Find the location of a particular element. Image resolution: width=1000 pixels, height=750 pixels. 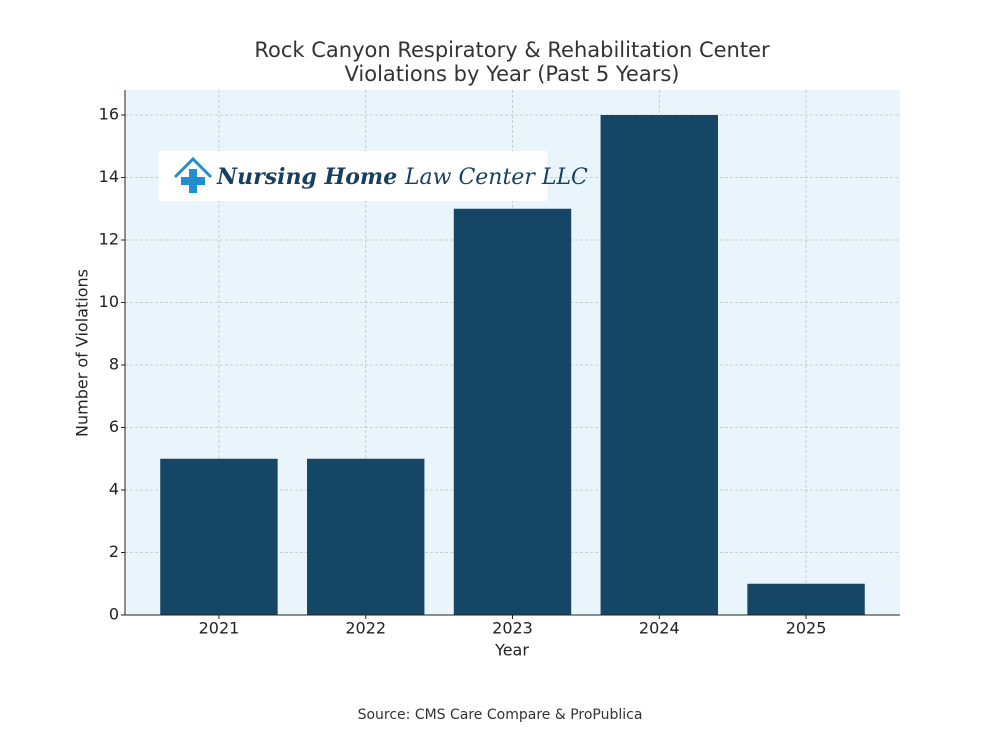

x-tick-label: 2023 is located at coordinates (512, 628).